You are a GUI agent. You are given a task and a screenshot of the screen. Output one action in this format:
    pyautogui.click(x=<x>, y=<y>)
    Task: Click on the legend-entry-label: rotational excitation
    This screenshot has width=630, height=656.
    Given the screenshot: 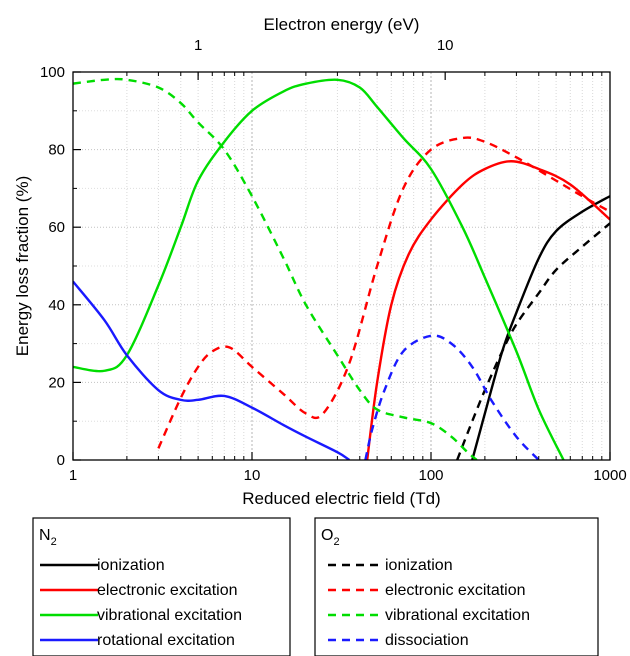 What is the action you would take?
    pyautogui.click(x=166, y=640)
    